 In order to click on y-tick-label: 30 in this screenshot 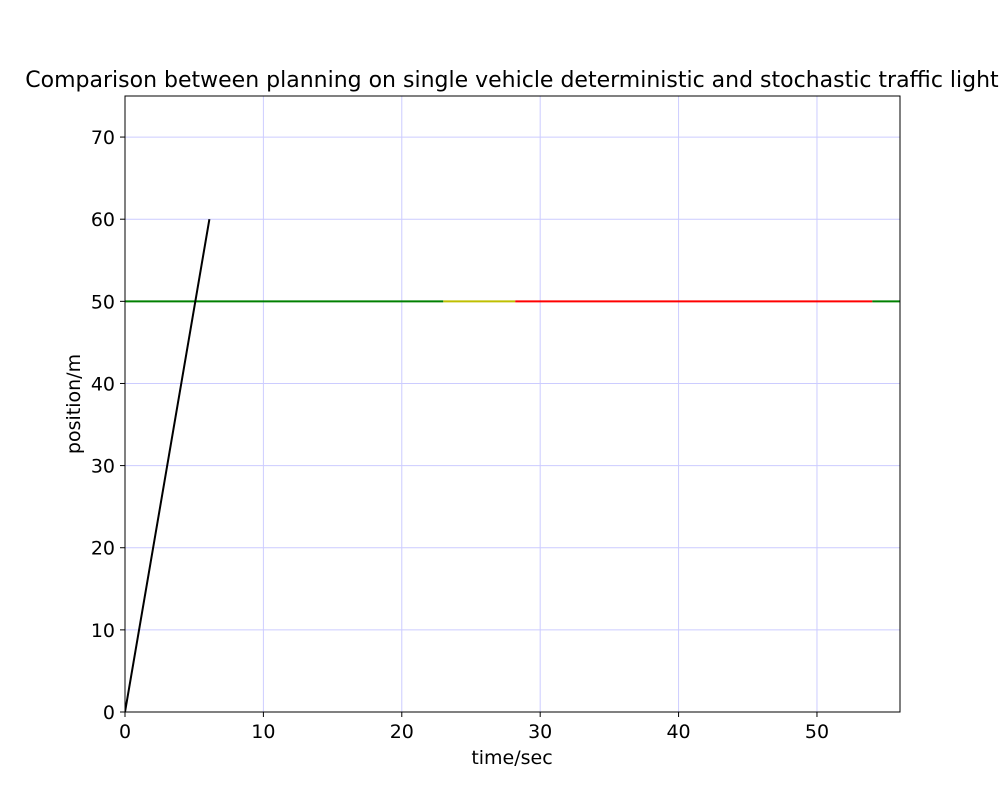, I will do `click(103, 467)`.